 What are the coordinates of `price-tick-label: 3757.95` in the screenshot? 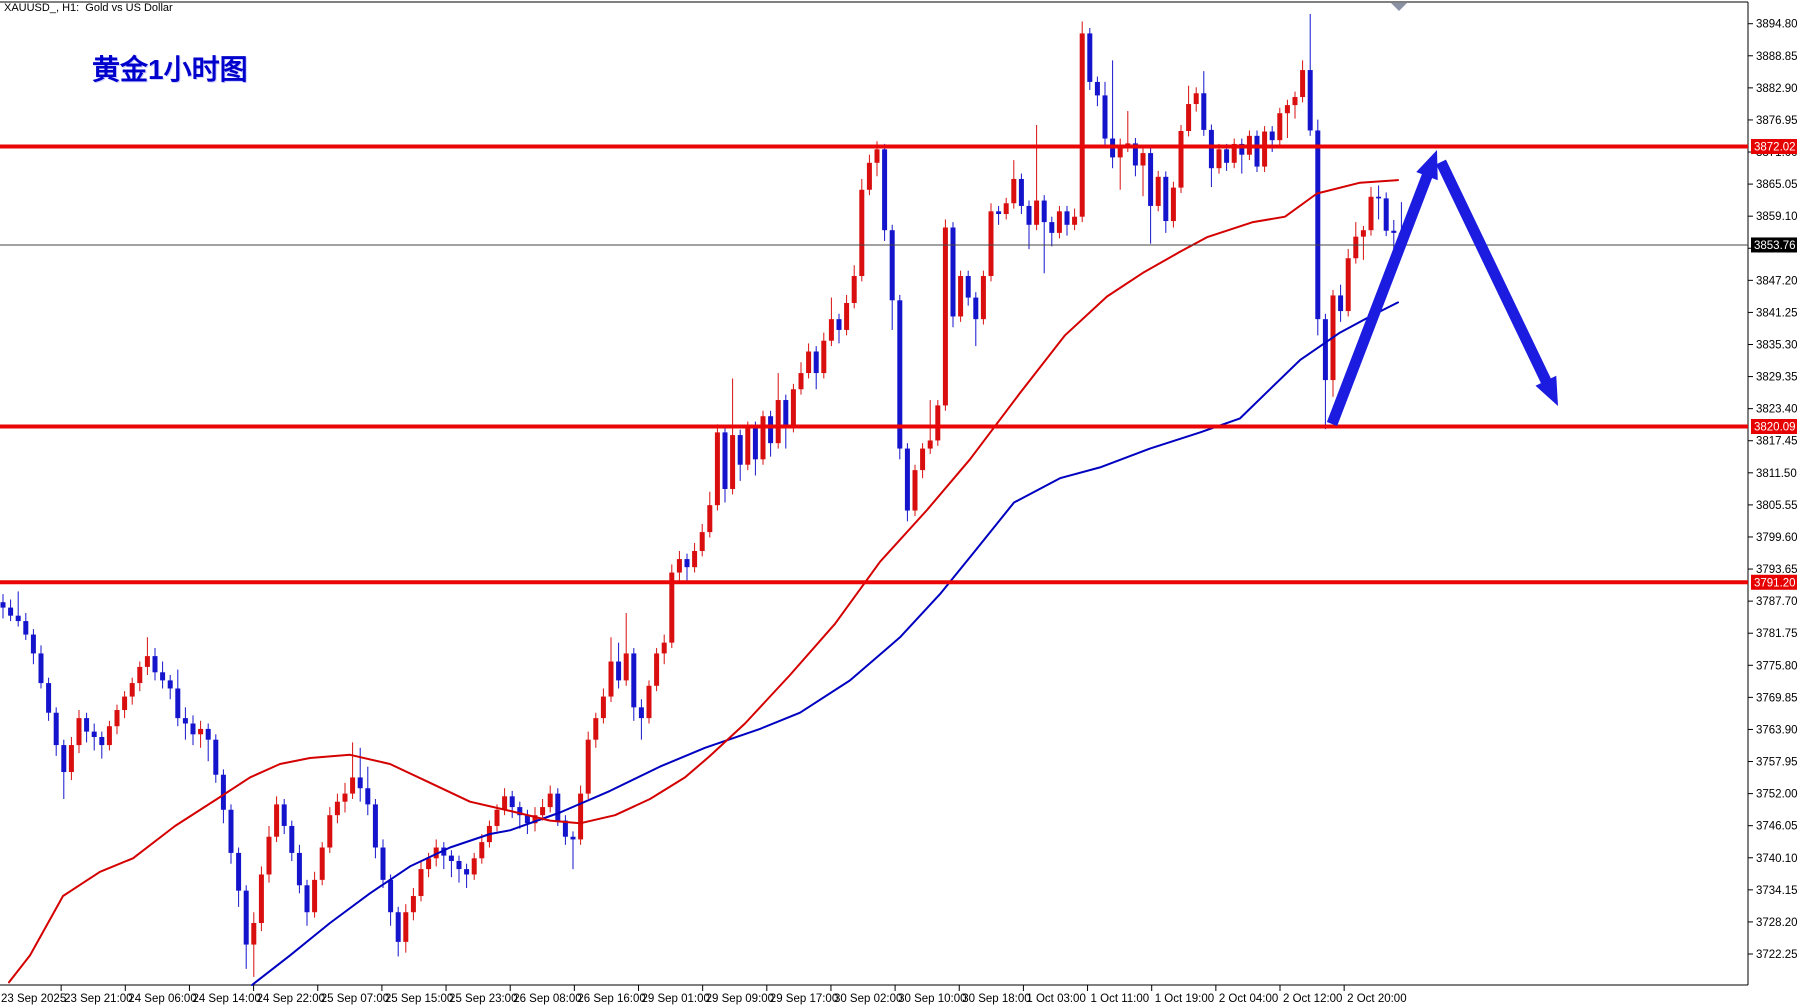 It's located at (1777, 763).